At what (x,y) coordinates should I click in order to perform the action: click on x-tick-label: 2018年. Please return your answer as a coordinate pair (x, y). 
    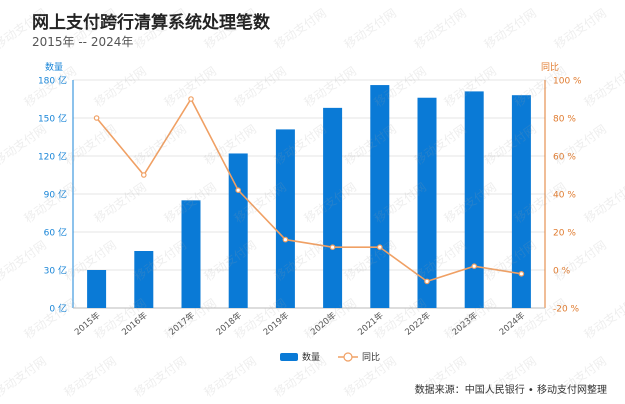
    Looking at the image, I should click on (229, 324).